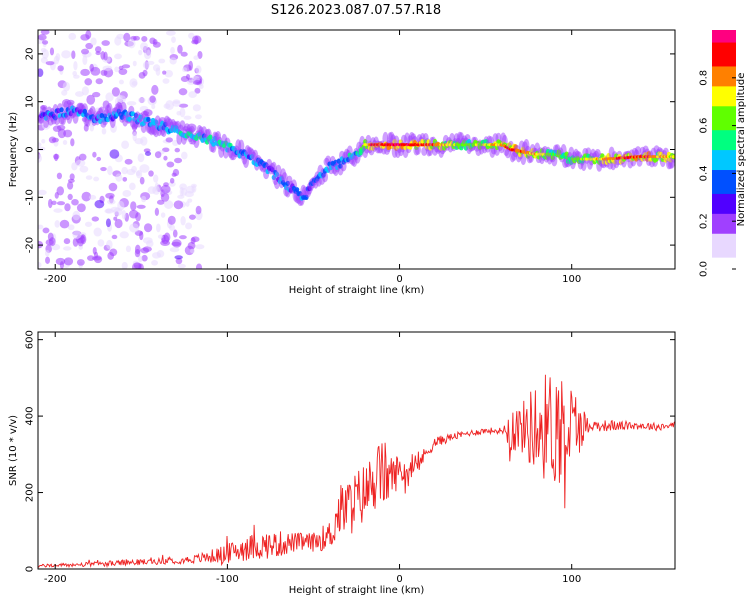  What do you see at coordinates (356, 10) in the screenshot?
I see `figure-title: S126.2023.087.07.57.R18` at bounding box center [356, 10].